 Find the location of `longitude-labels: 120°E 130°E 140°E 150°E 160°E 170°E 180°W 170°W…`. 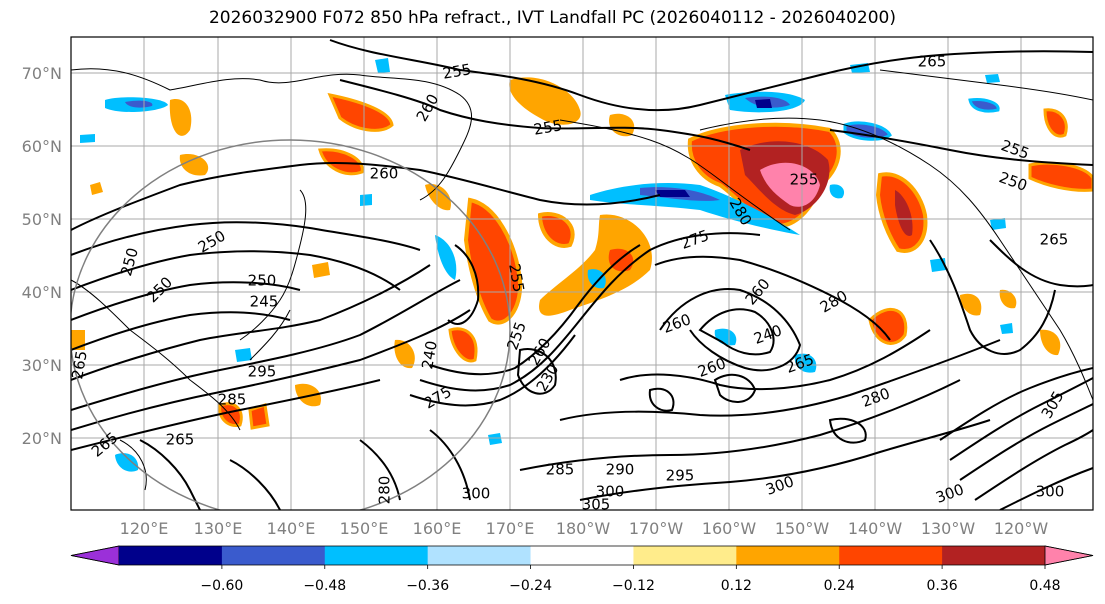

longitude-labels: 120°E 130°E 140°E 150°E 160°E 170°E 180°W 170°W… is located at coordinates (584, 528).